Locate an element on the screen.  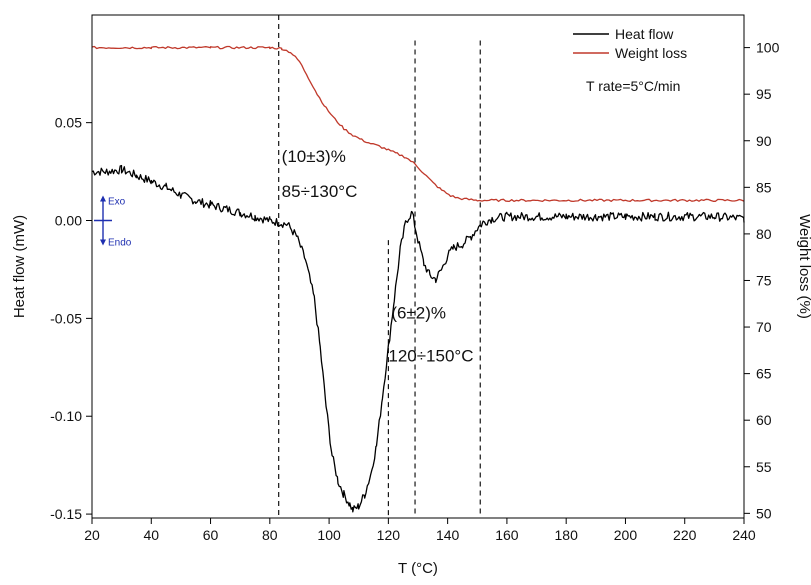
x-tick-label: 80 is located at coordinates (270, 535).